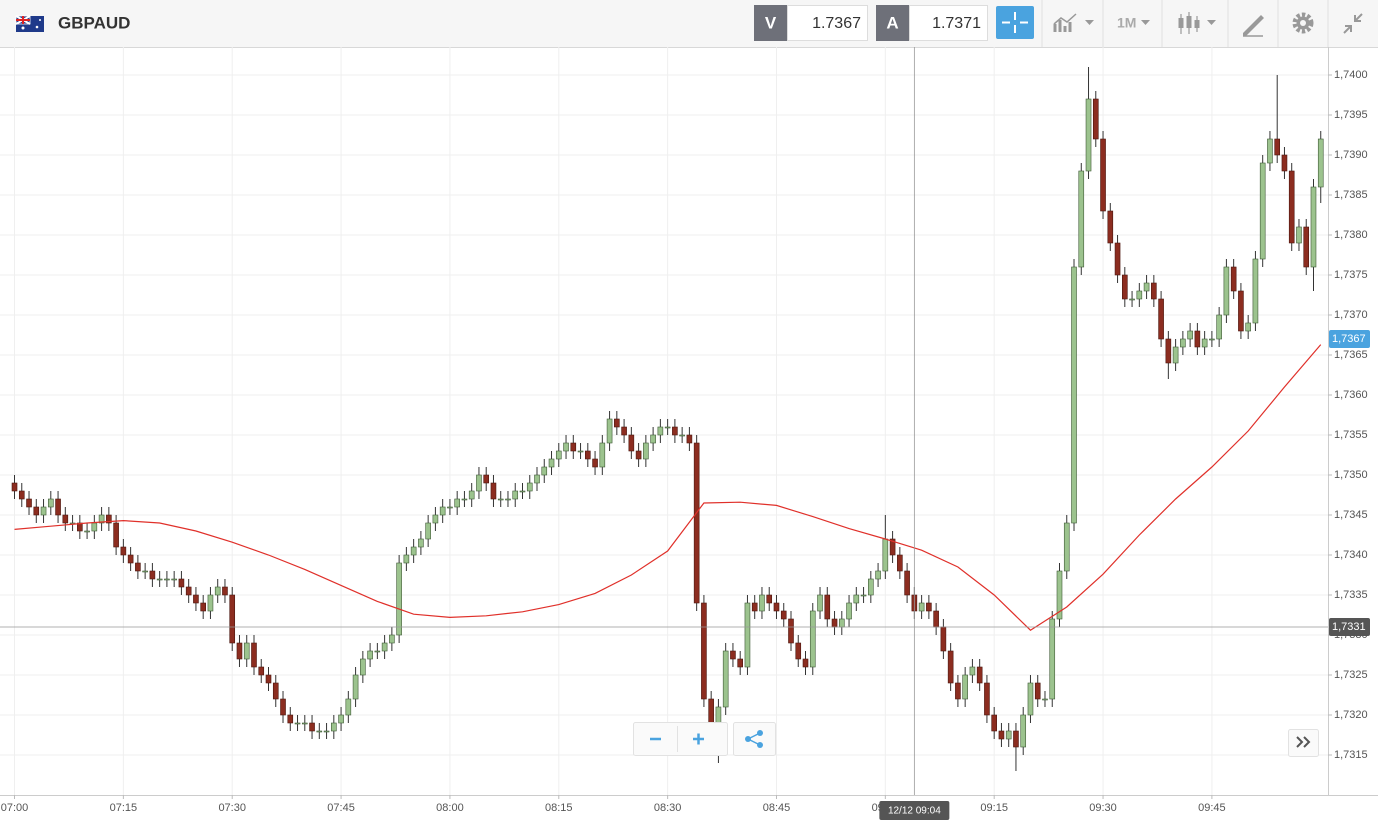  I want to click on fullscreen-button, so click(1353, 23).